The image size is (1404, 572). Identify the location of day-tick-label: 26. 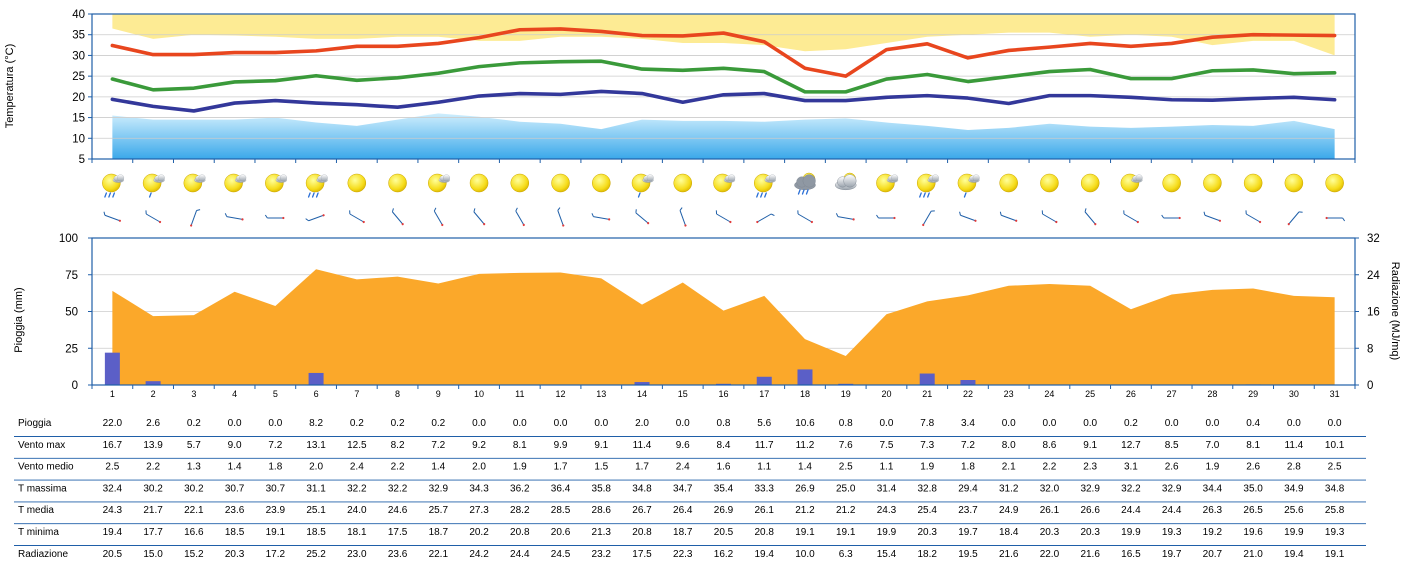
(1131, 394).